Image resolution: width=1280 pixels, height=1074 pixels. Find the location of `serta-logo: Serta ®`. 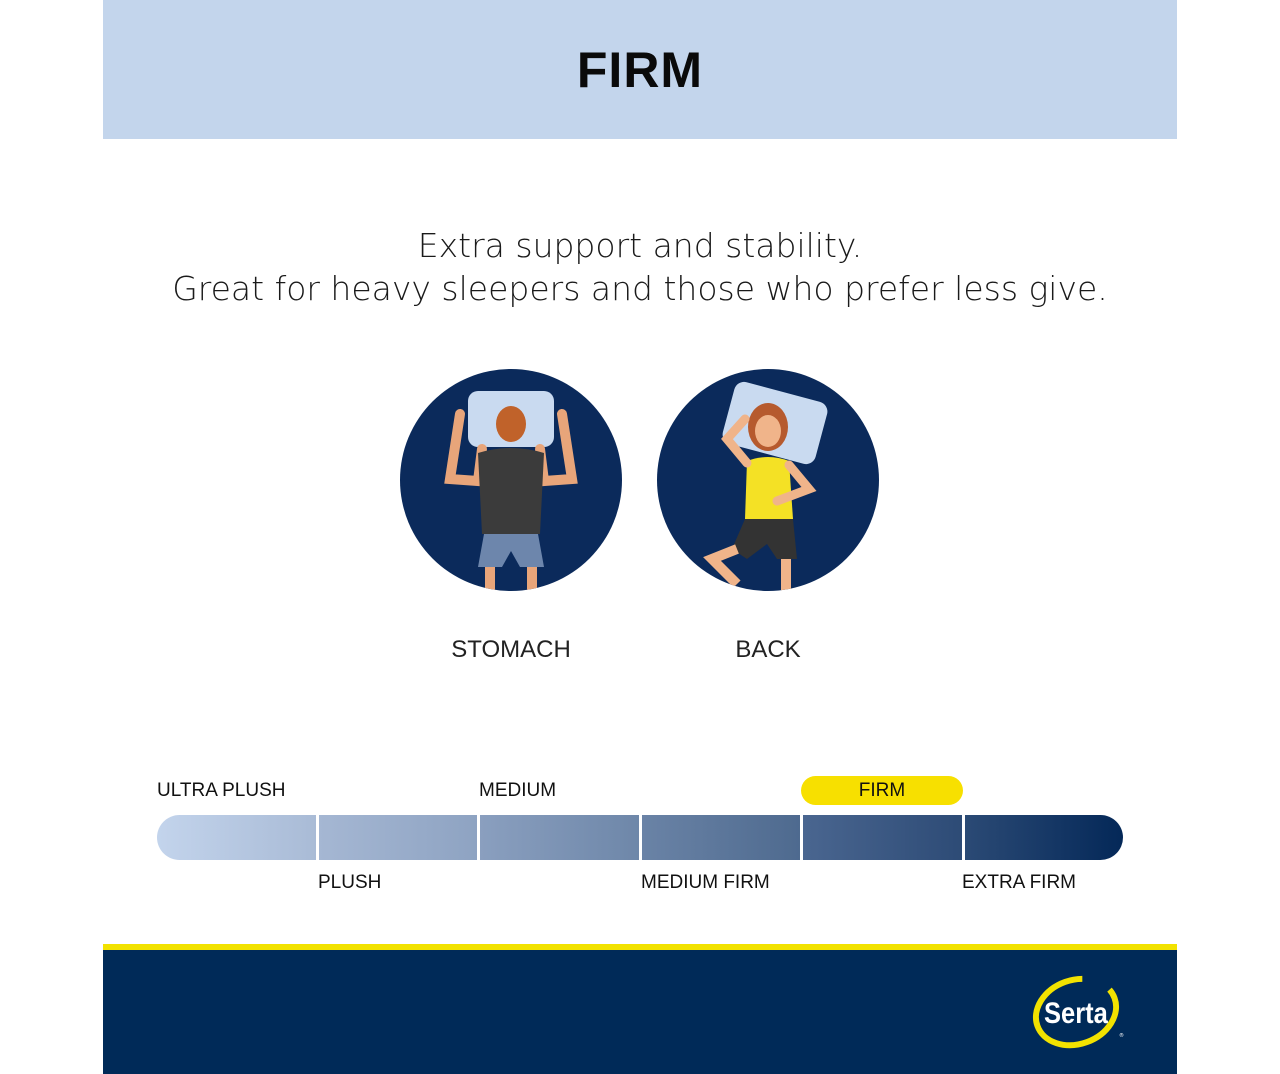

serta-logo: Serta ® is located at coordinates (1078, 1012).